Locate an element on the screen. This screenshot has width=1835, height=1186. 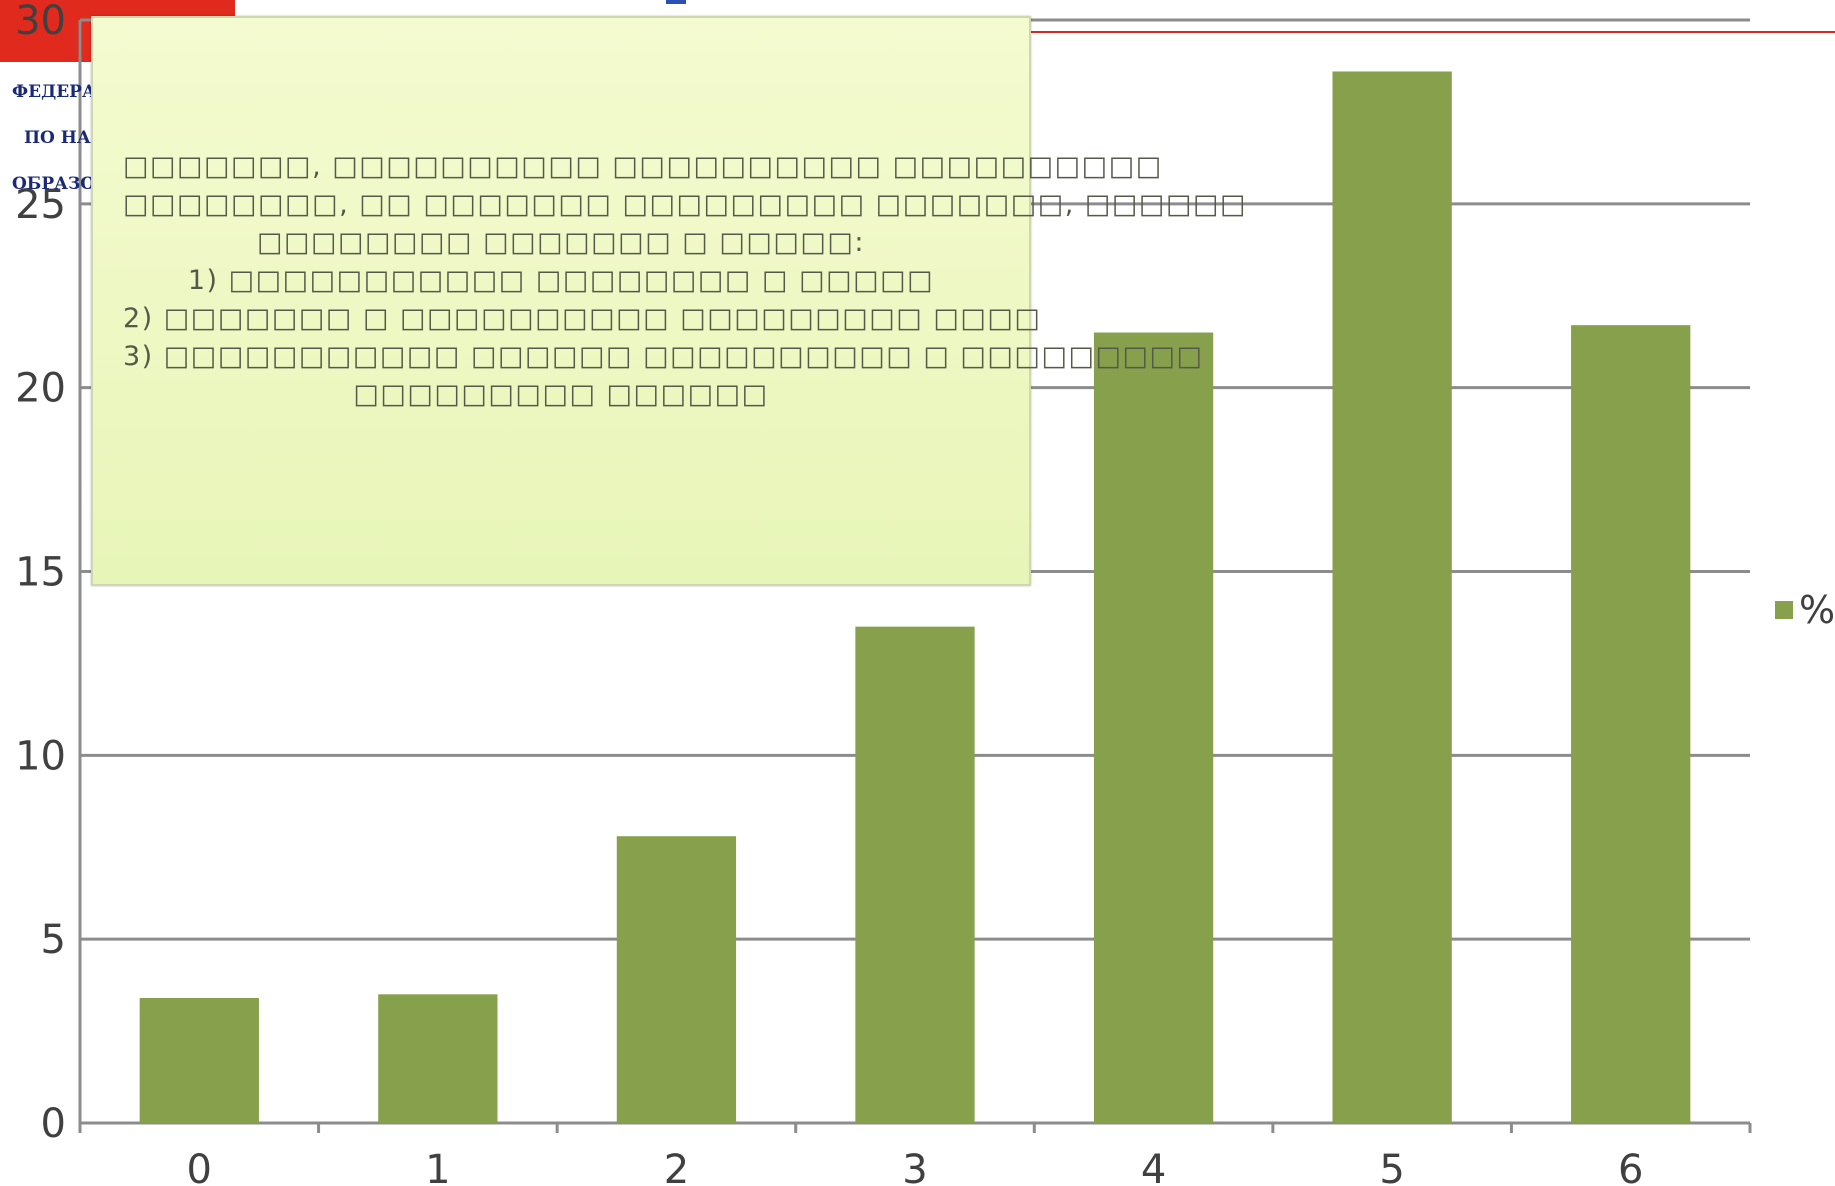
x-tick-label: 2 is located at coordinates (676, 1166).